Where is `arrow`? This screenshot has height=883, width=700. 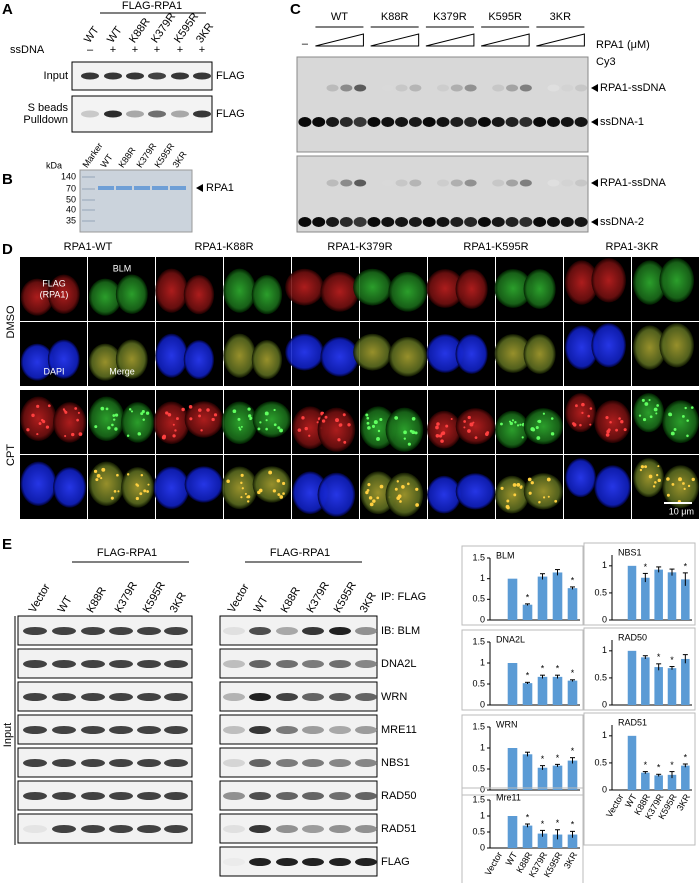
arrow is located at coordinates (594, 122).